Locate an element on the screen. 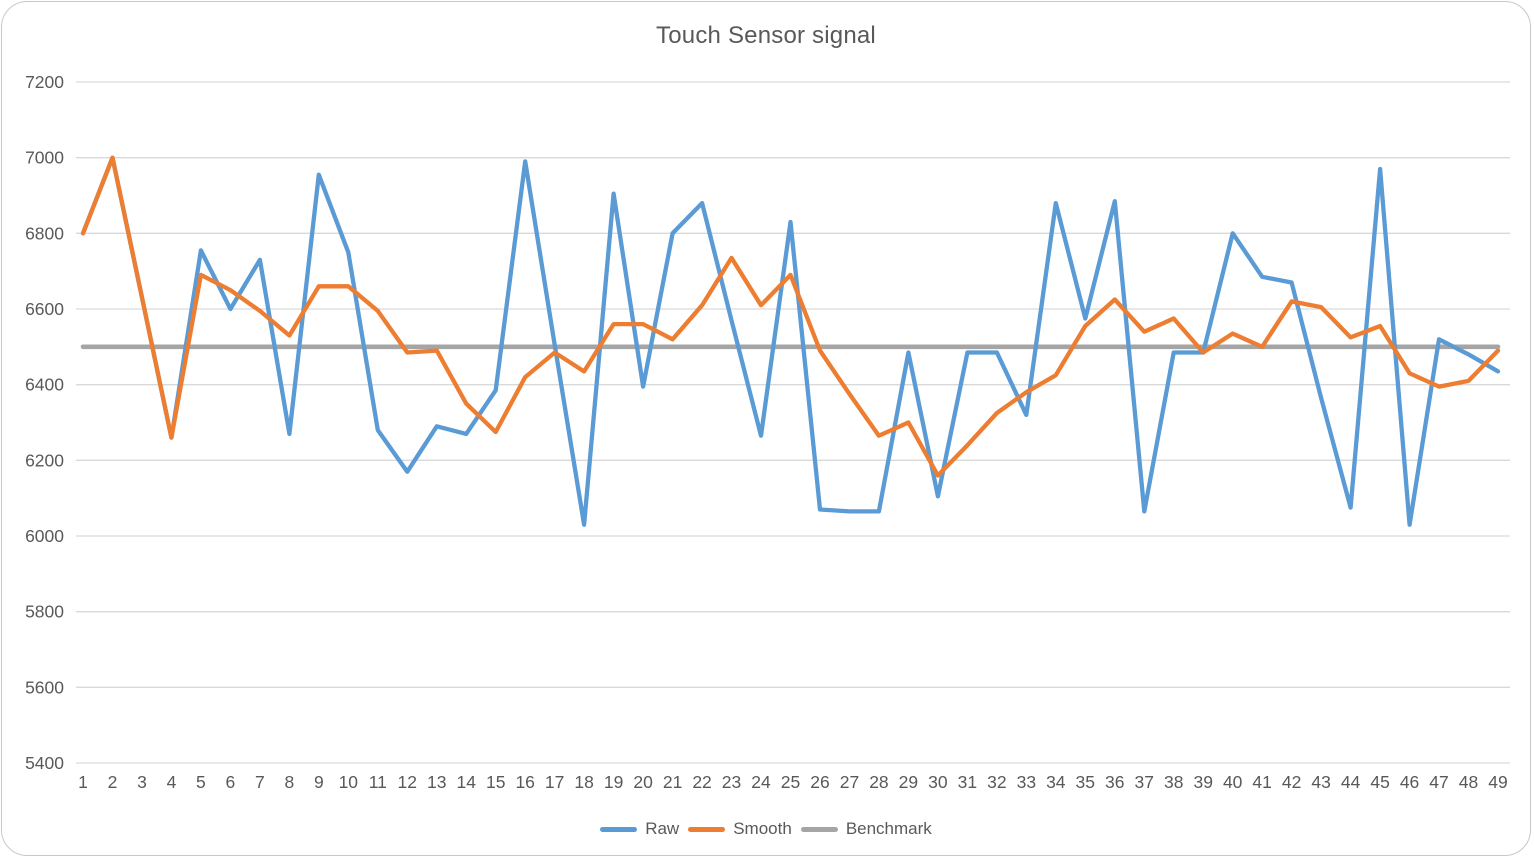  x-axis-label: 15 is located at coordinates (495, 782).